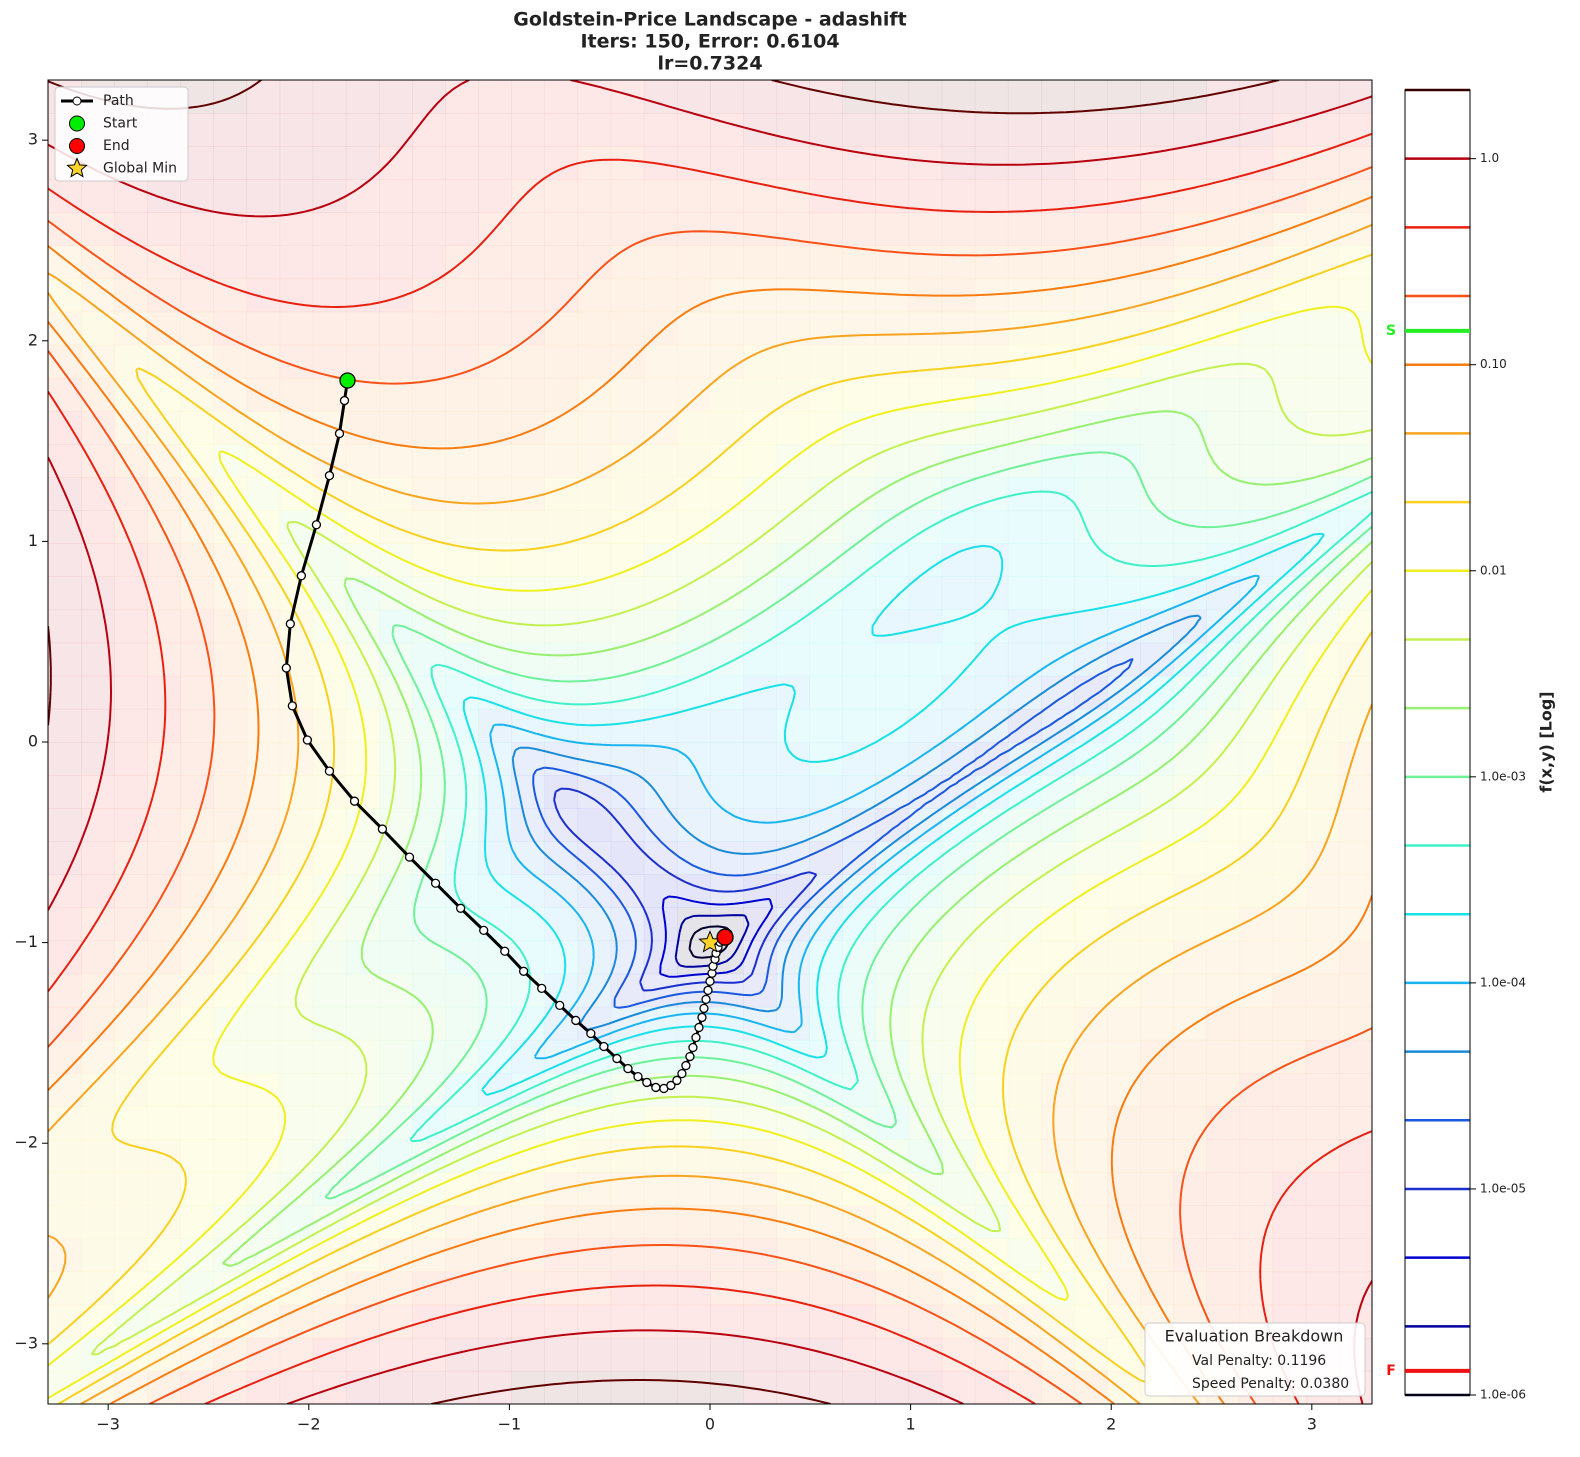 The height and width of the screenshot is (1457, 1580). Describe the element at coordinates (354, 801) in the screenshot. I see `path-point` at that location.